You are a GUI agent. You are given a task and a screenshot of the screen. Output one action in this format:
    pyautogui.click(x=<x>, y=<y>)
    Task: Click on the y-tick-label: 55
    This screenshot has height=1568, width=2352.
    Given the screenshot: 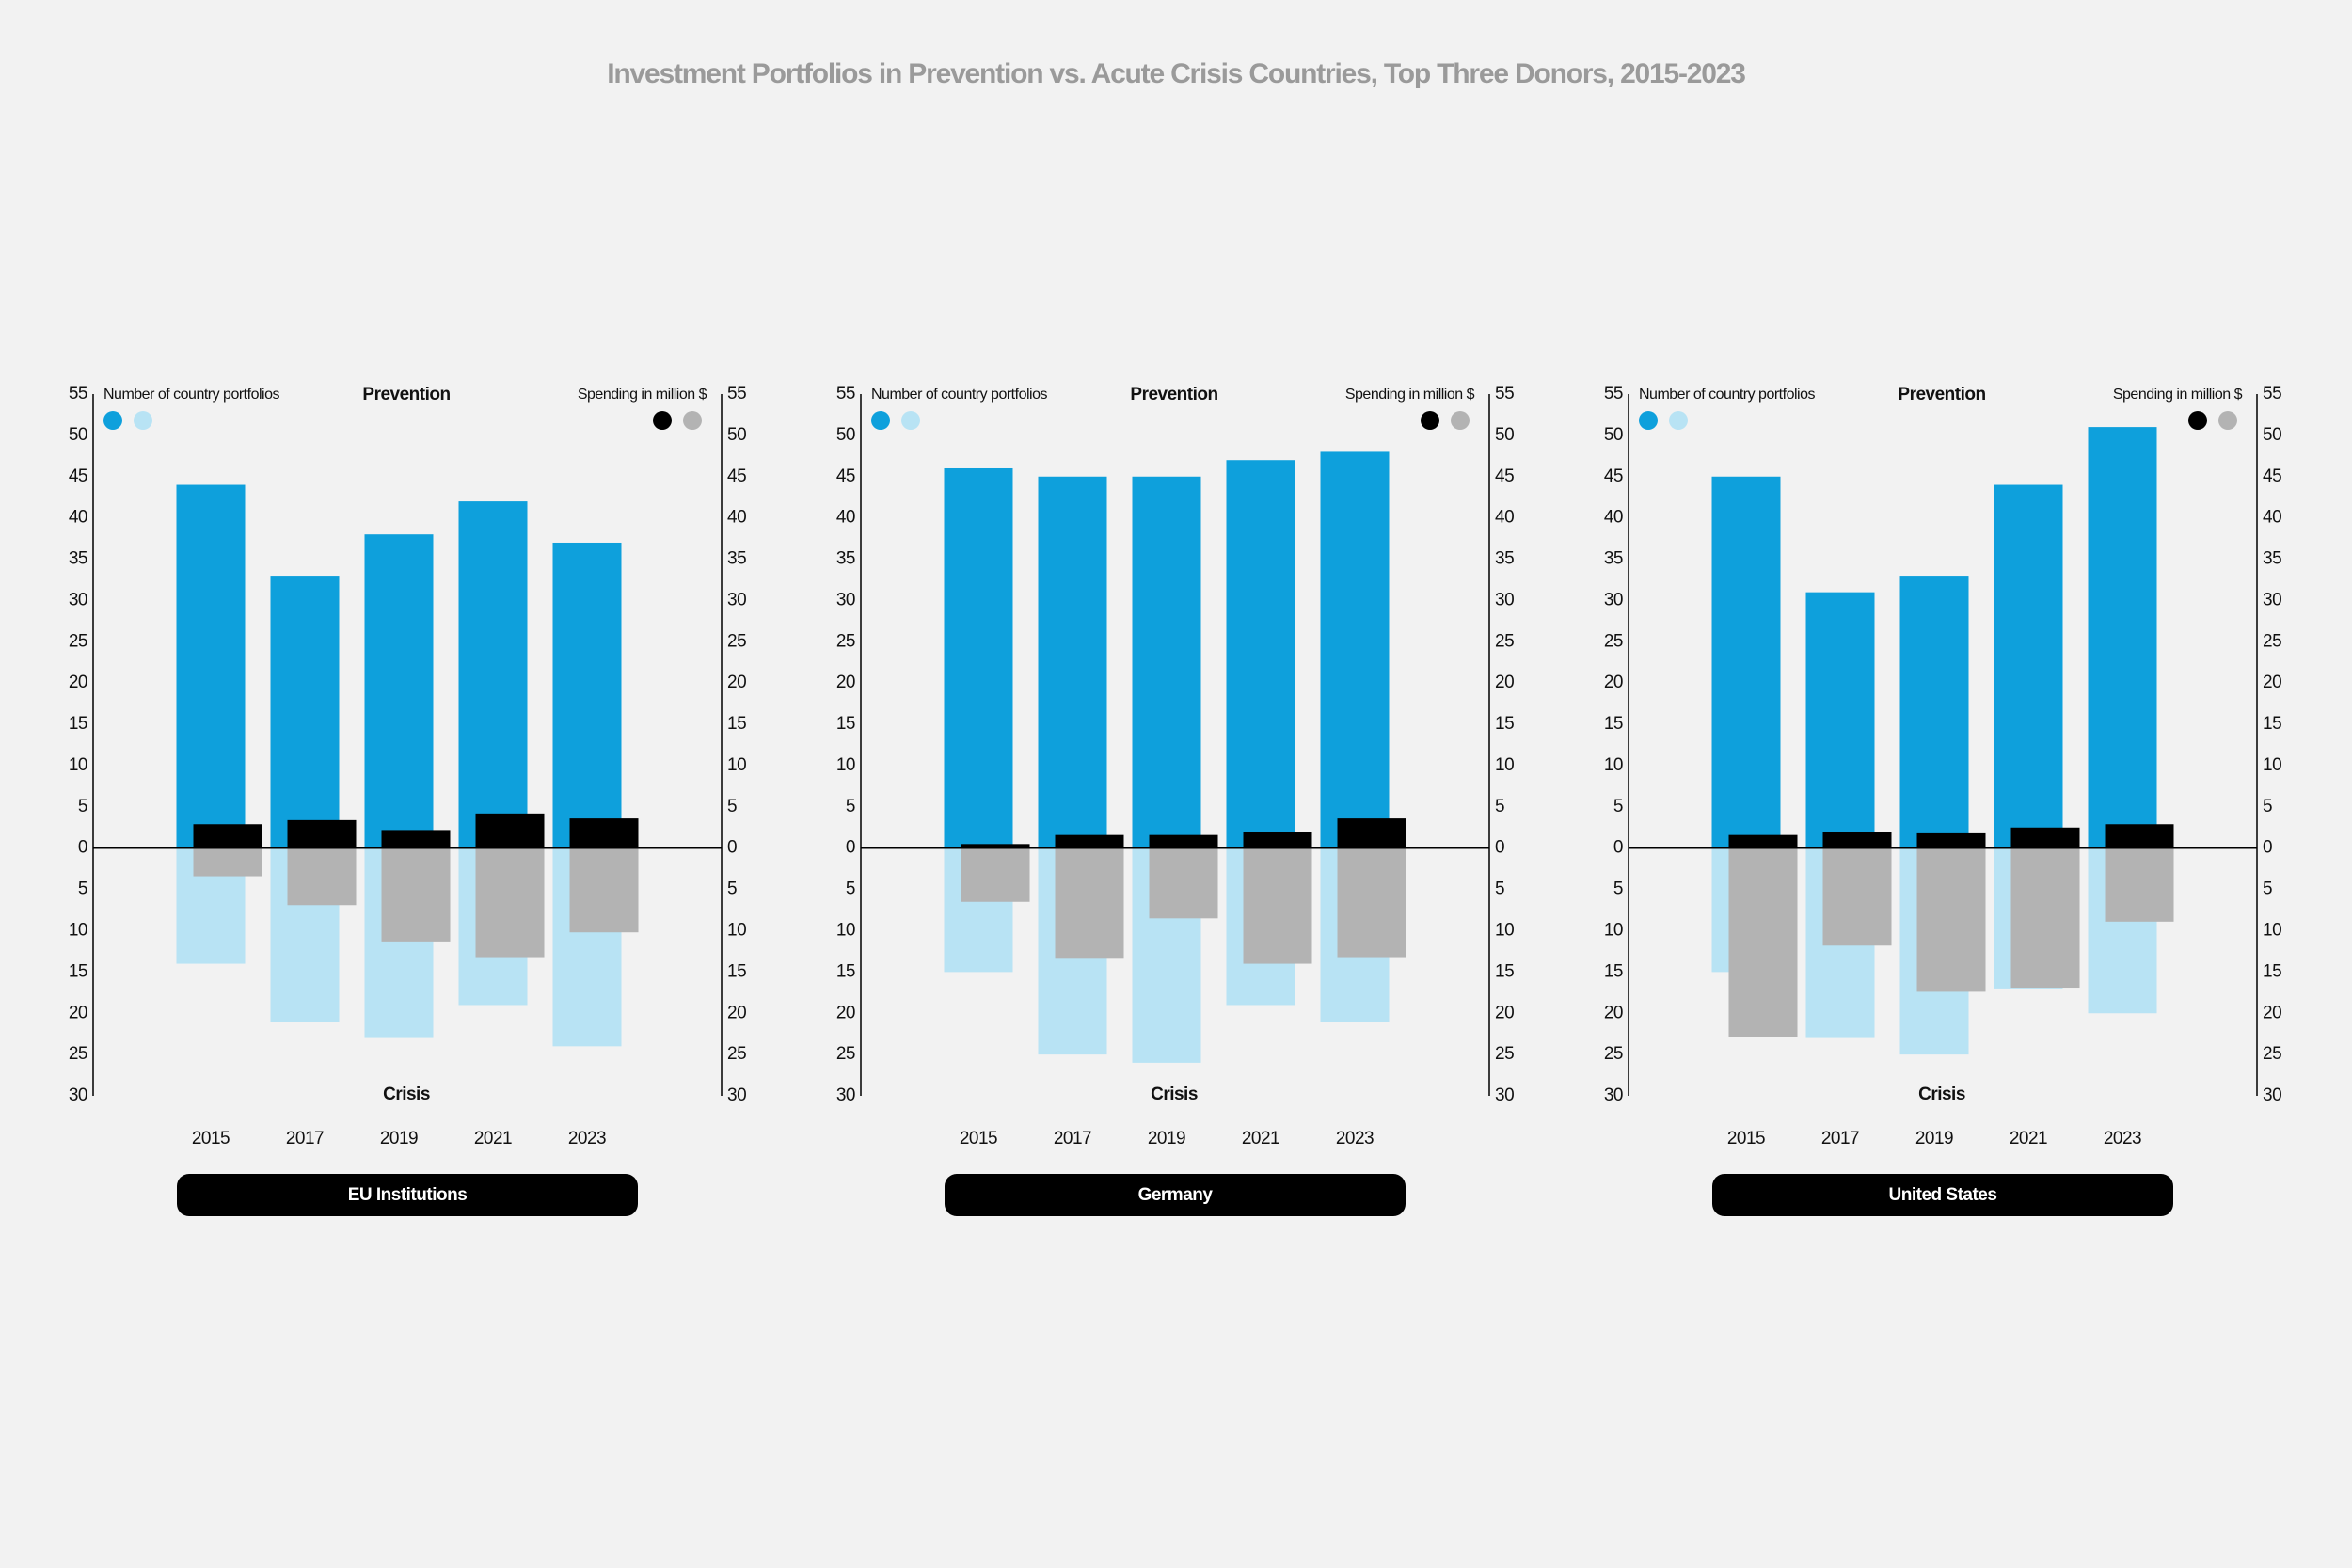 What is the action you would take?
    pyautogui.click(x=78, y=394)
    